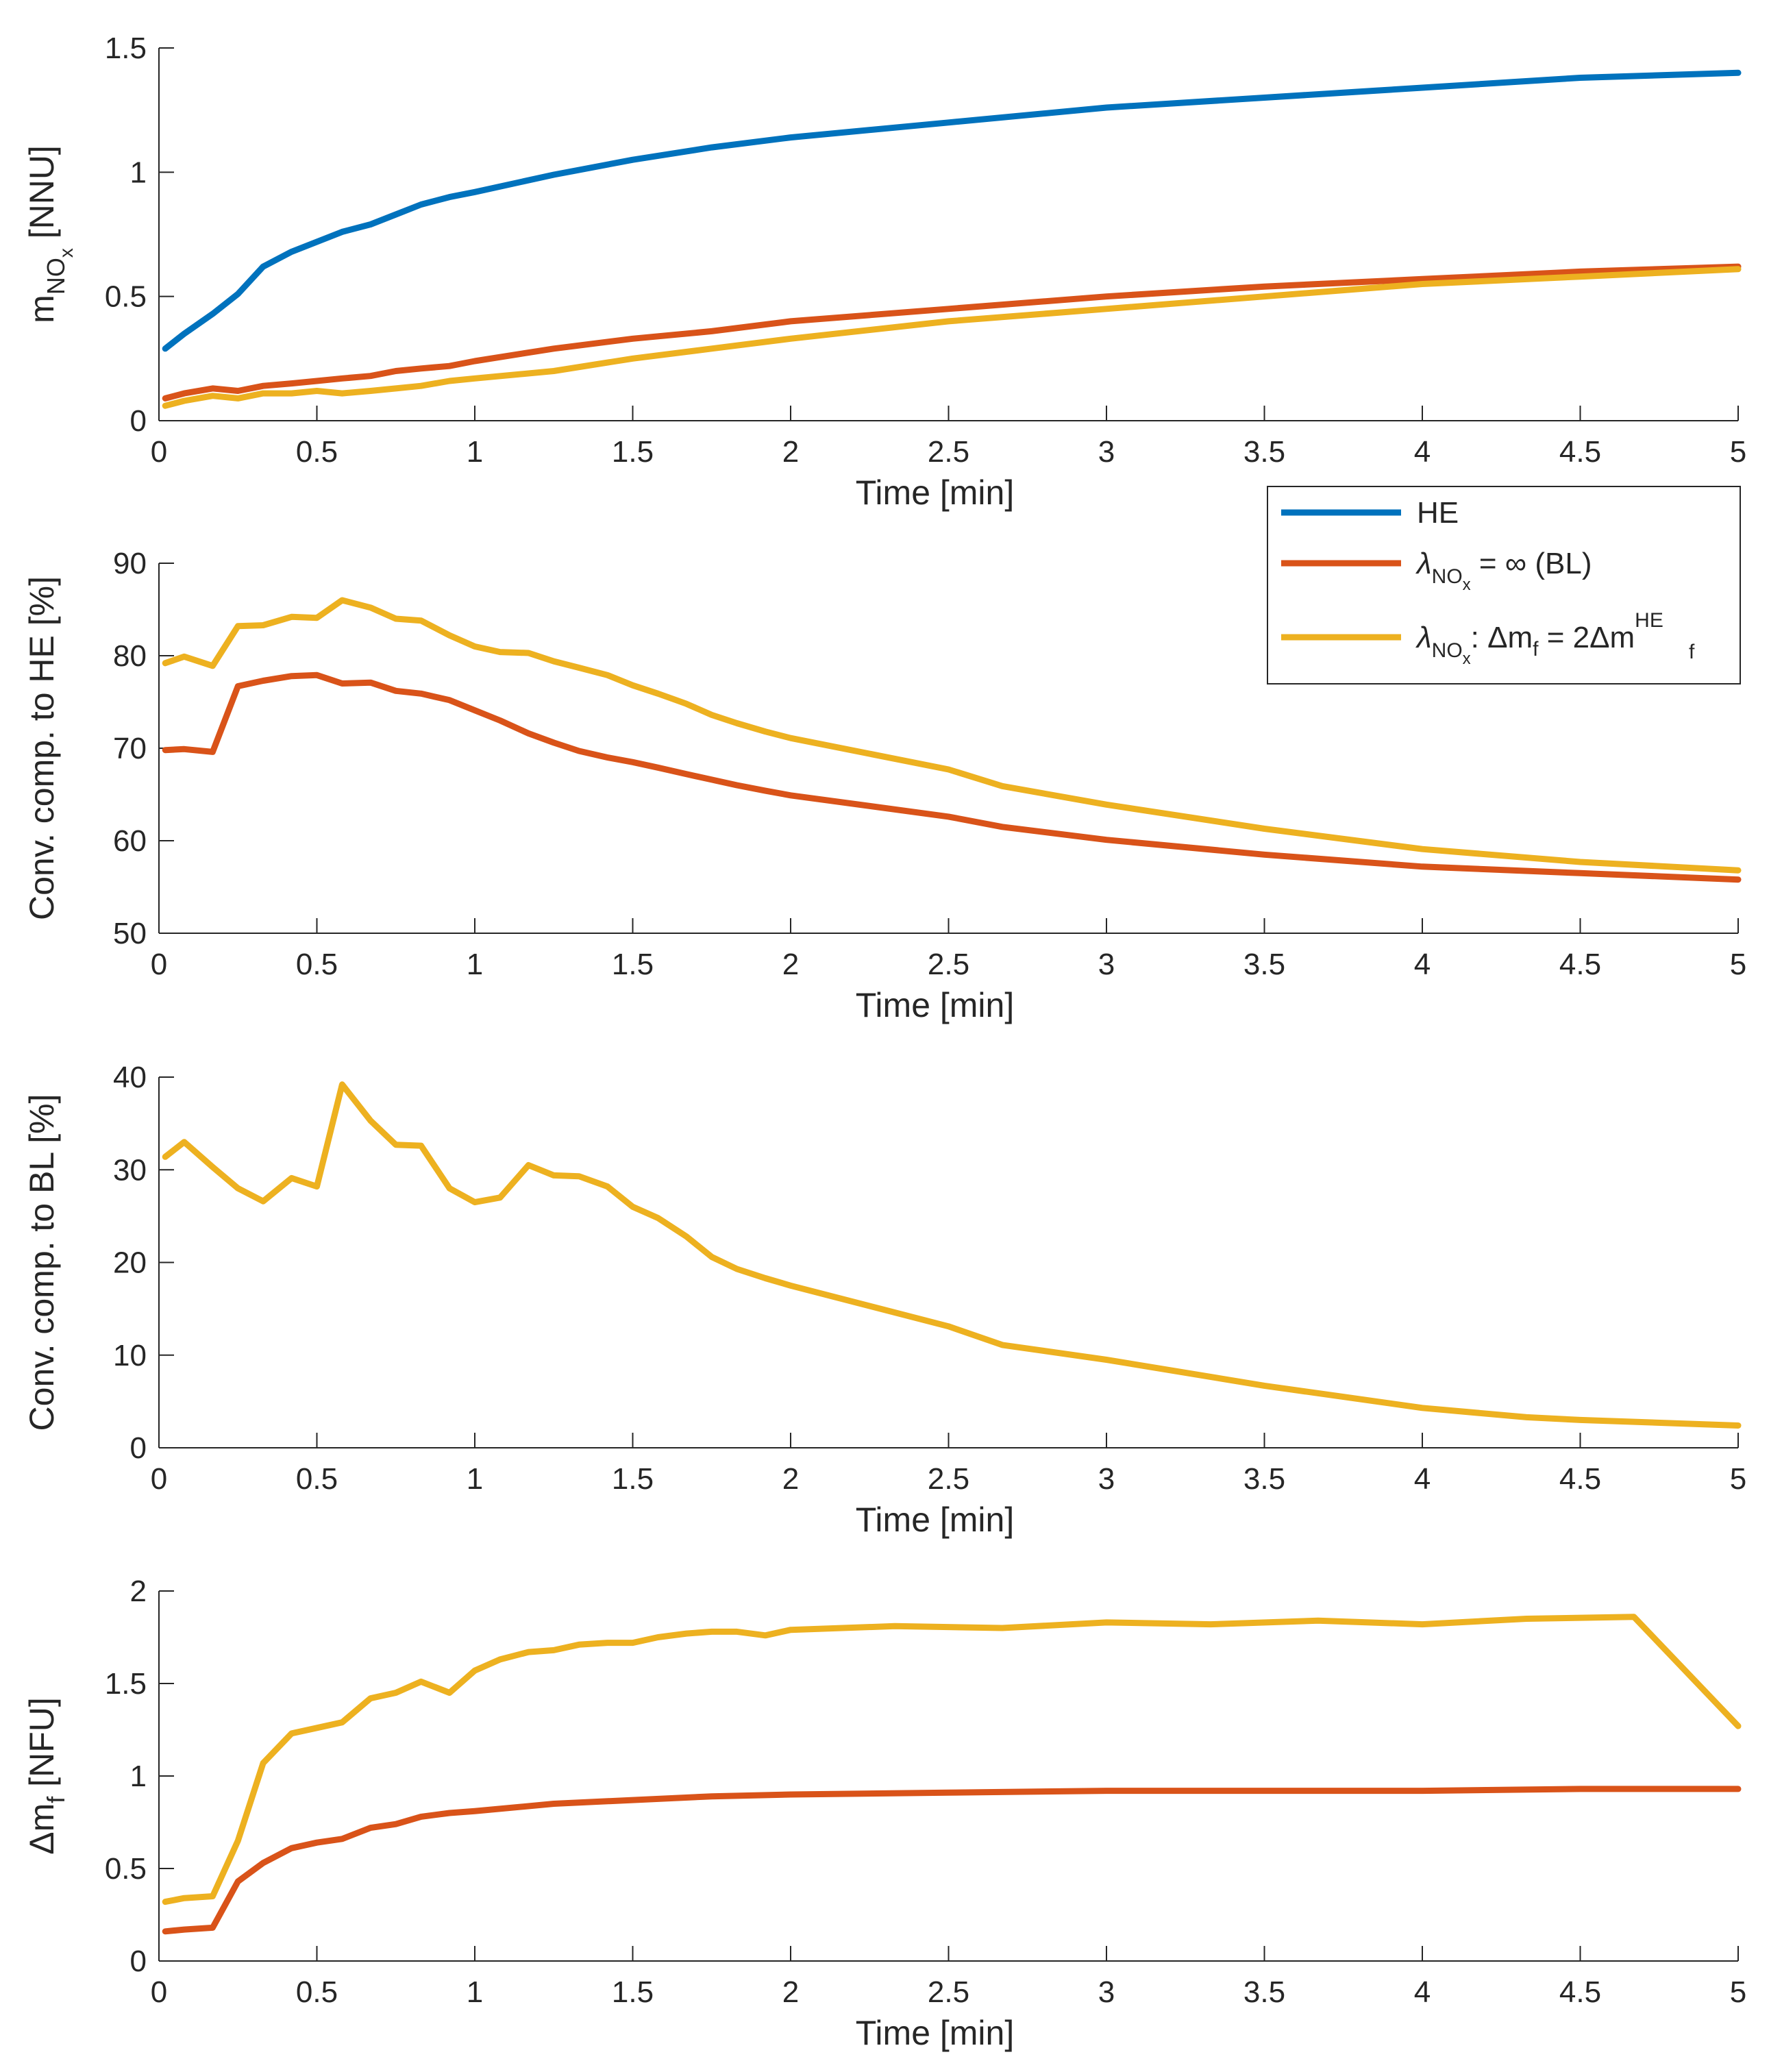 The width and height of the screenshot is (1782, 2072). Describe the element at coordinates (42, 309) in the screenshot. I see `y-label-main: m` at that location.